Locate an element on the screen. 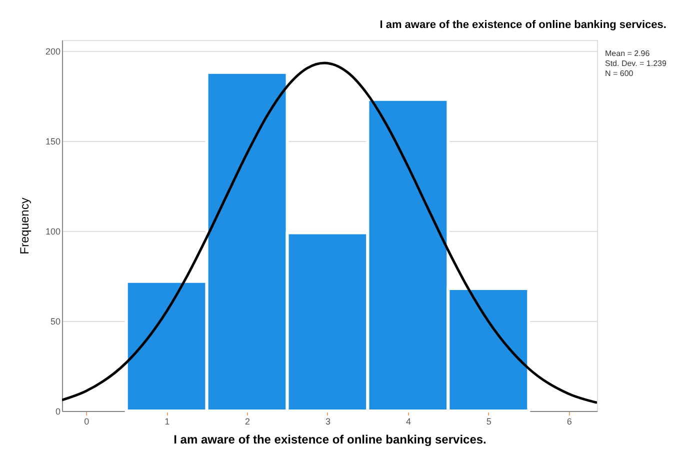  chart-title: I am aware of the existence of online banking services. is located at coordinates (523, 25).